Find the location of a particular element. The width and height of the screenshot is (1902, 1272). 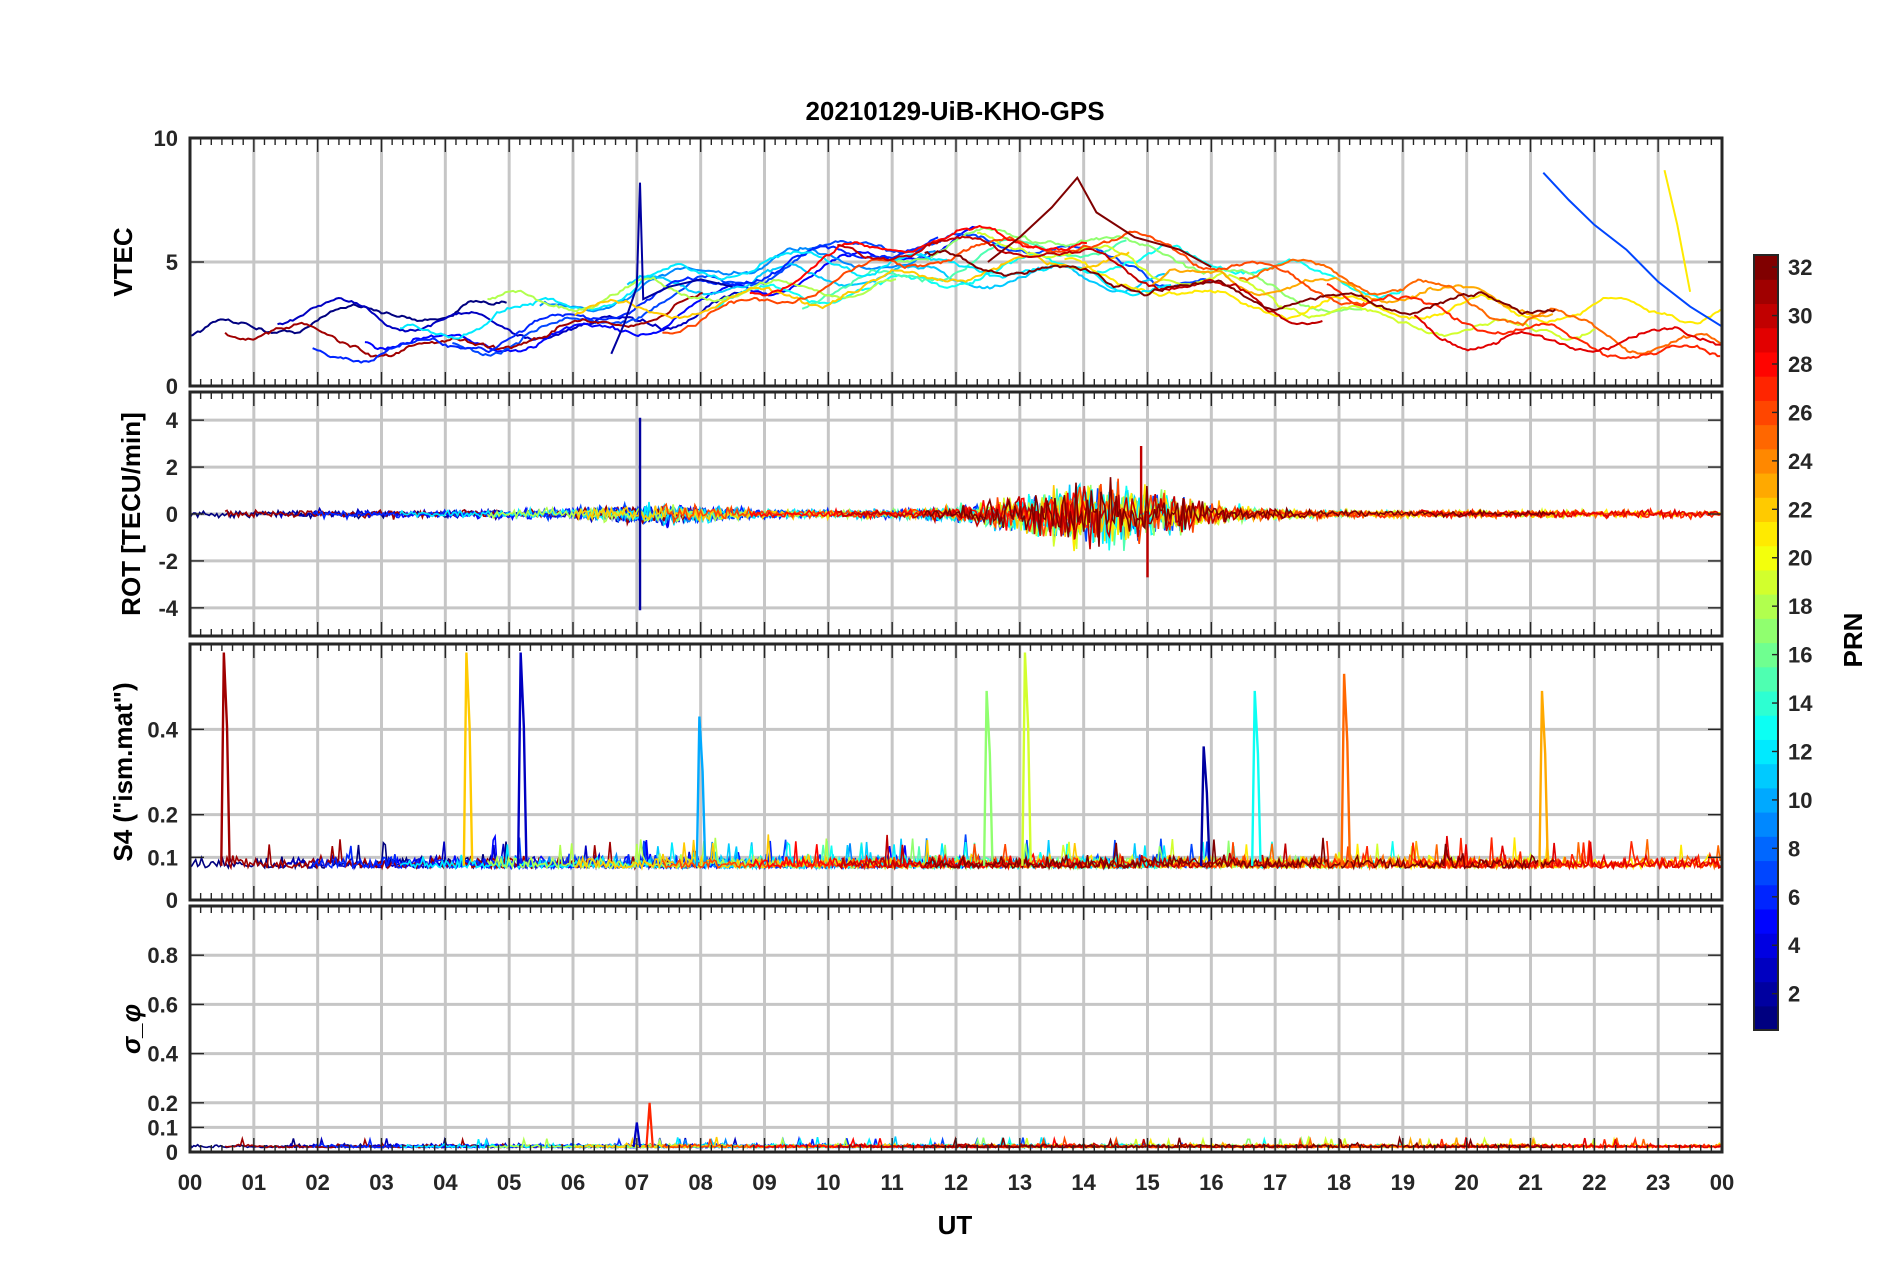

series-group-vtec is located at coordinates (956, 266).